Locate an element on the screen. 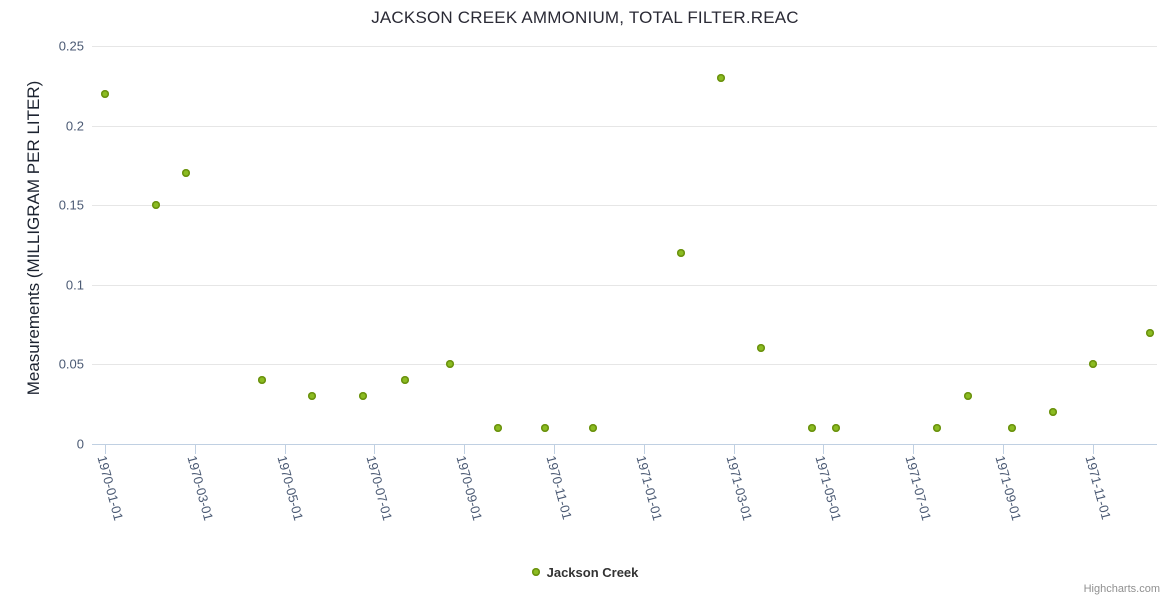  x-axis-tick-label: 1971-11-01 is located at coordinates (1098, 488).